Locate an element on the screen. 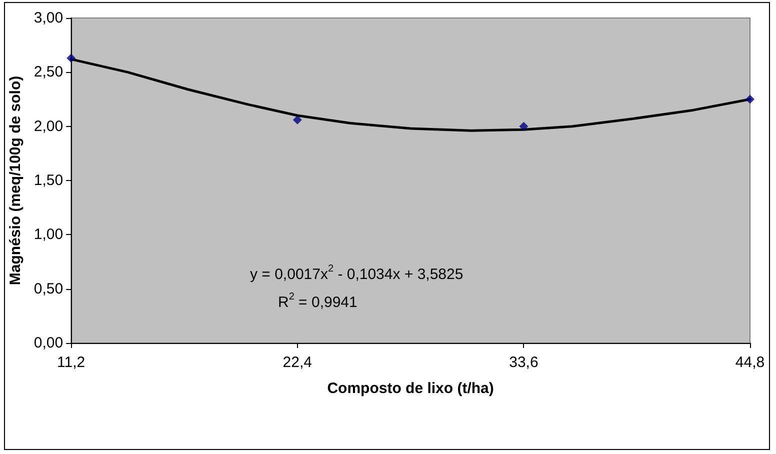  x-tick-label: 44,8 is located at coordinates (750, 362).